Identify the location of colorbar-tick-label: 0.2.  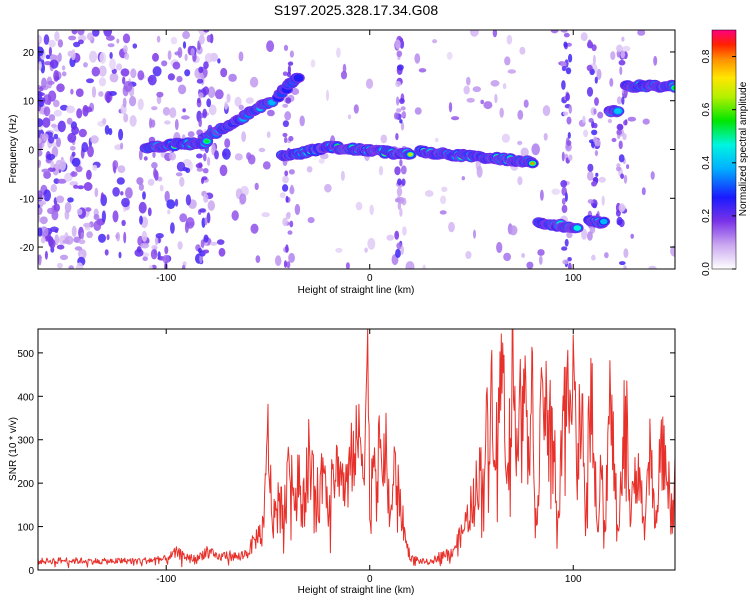
(706, 216).